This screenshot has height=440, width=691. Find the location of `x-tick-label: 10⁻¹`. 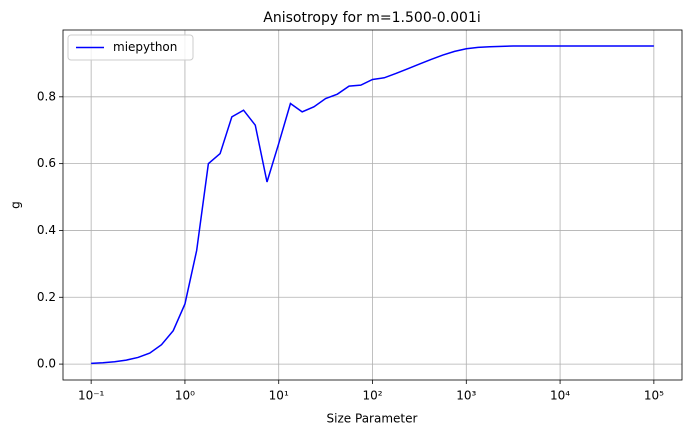

x-tick-label: 10⁻¹ is located at coordinates (91, 396).